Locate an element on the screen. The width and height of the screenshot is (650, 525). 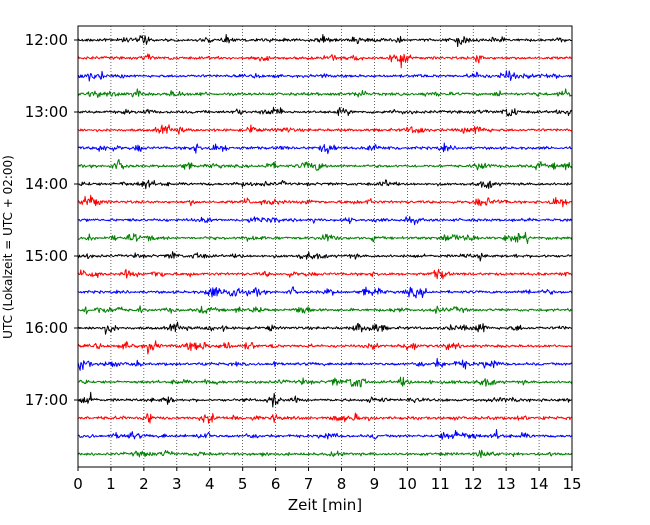
x-tick-label-7: 7 is located at coordinates (309, 484).